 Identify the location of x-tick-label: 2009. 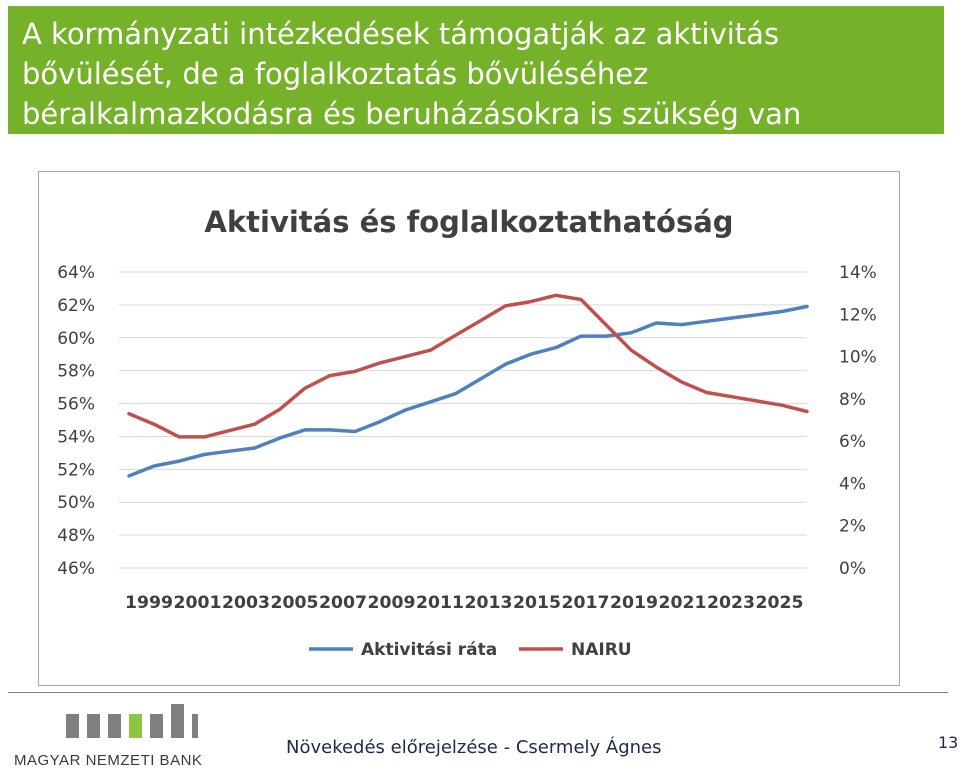
(392, 603).